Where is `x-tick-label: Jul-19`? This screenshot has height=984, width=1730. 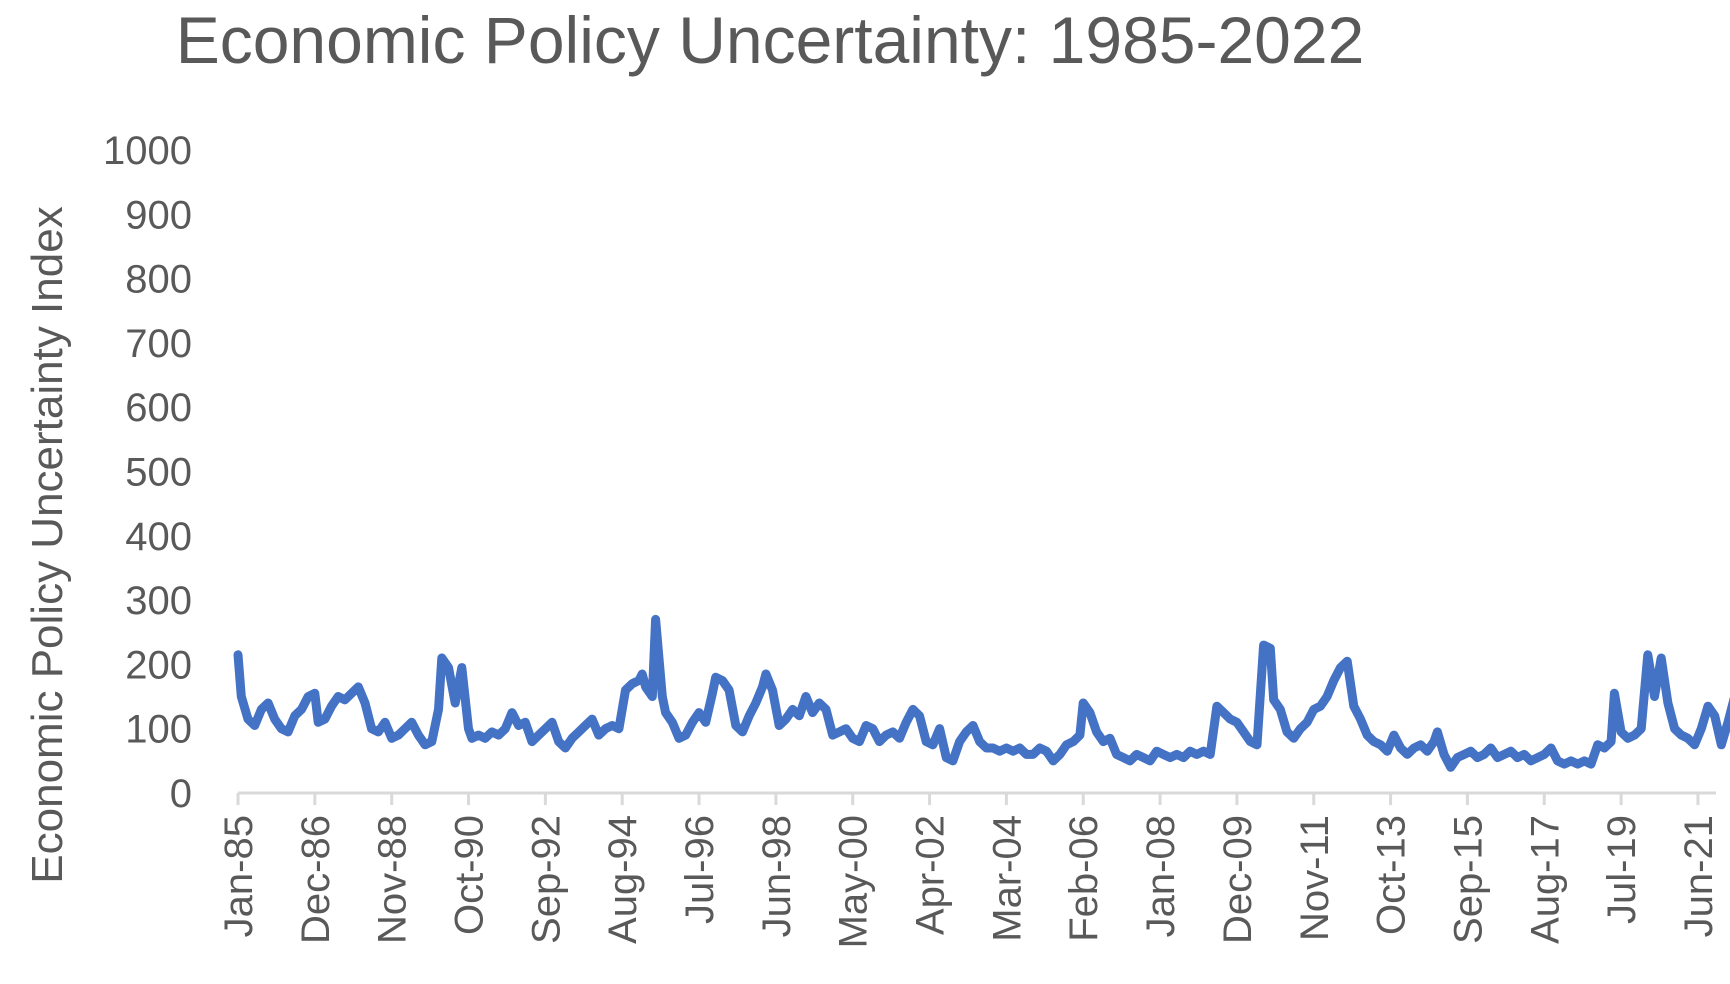 x-tick-label: Jul-19 is located at coordinates (1622, 869).